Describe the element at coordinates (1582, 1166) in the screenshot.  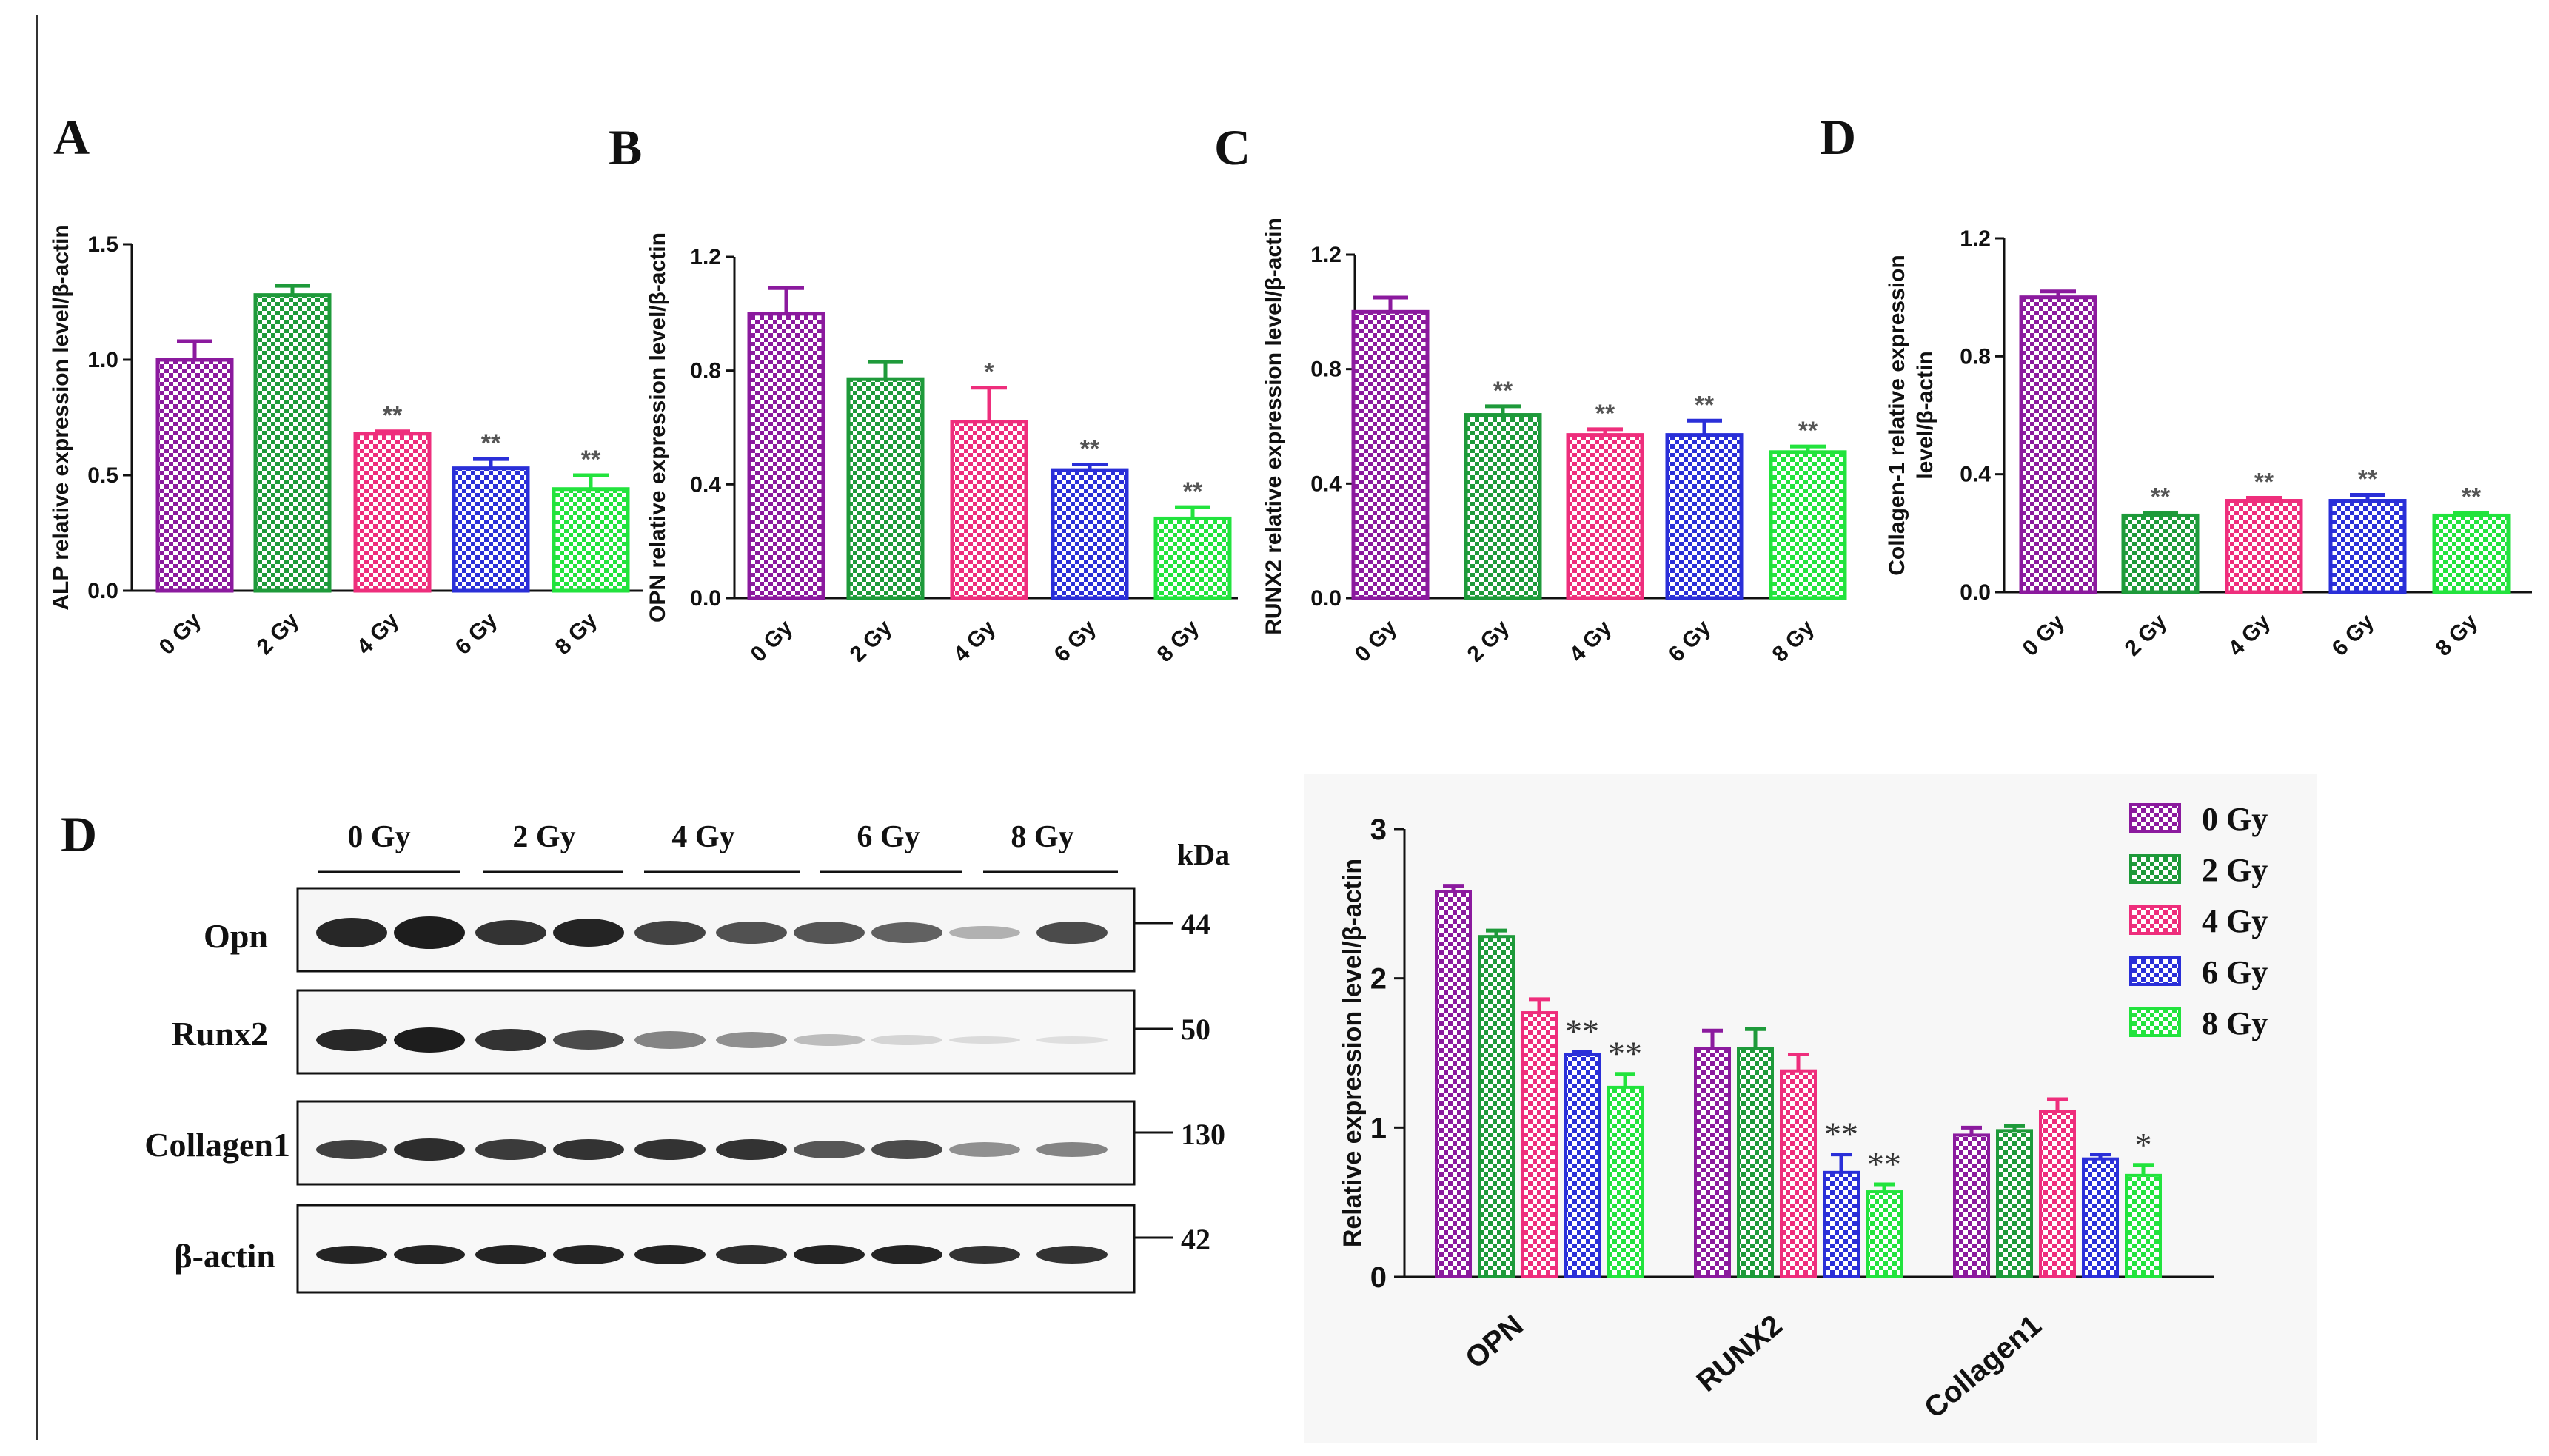
I see `bar-opn-6-gy` at that location.